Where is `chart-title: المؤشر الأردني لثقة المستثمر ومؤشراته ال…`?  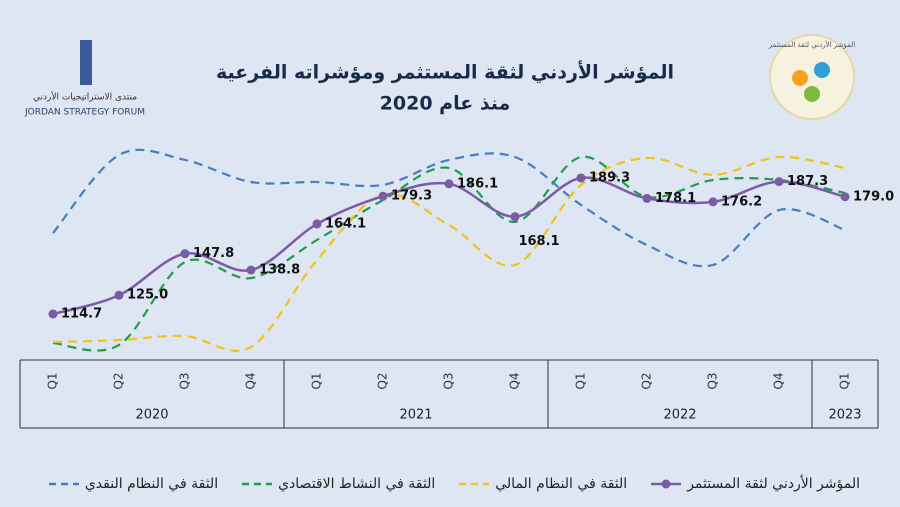
chart-title: المؤشر الأردني لثقة المستثمر ومؤشراته ال… is located at coordinates (445, 72).